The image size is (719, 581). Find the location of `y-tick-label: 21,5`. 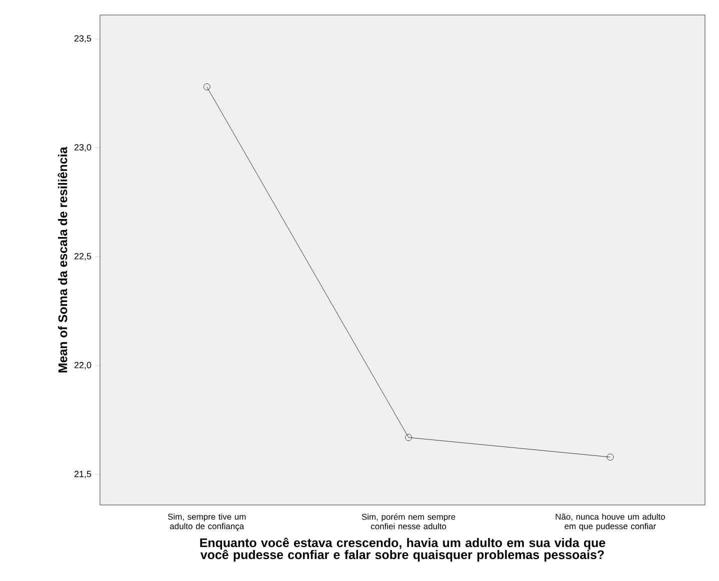

y-tick-label: 21,5 is located at coordinates (83, 474).